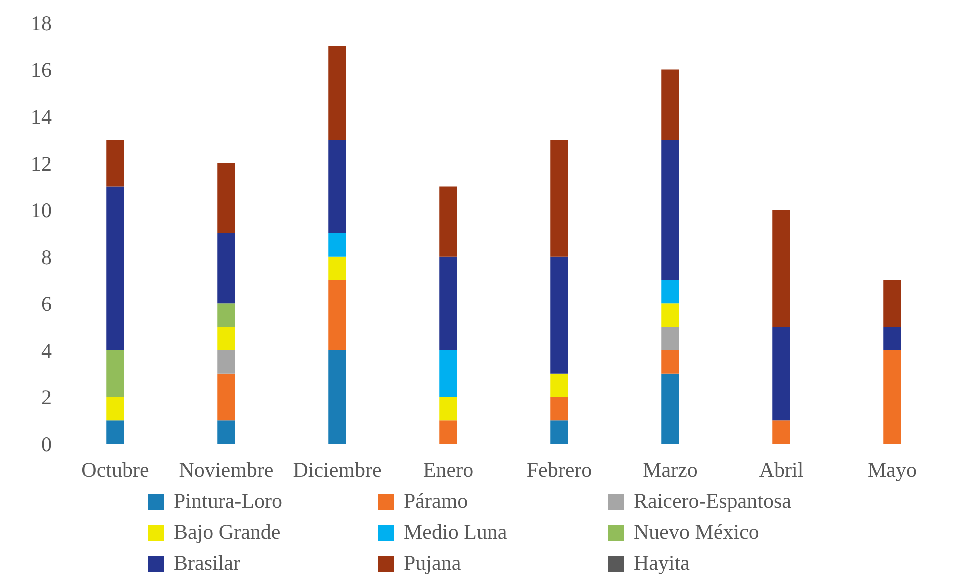  Describe the element at coordinates (448, 470) in the screenshot. I see `x-tick-label: Enero` at that location.